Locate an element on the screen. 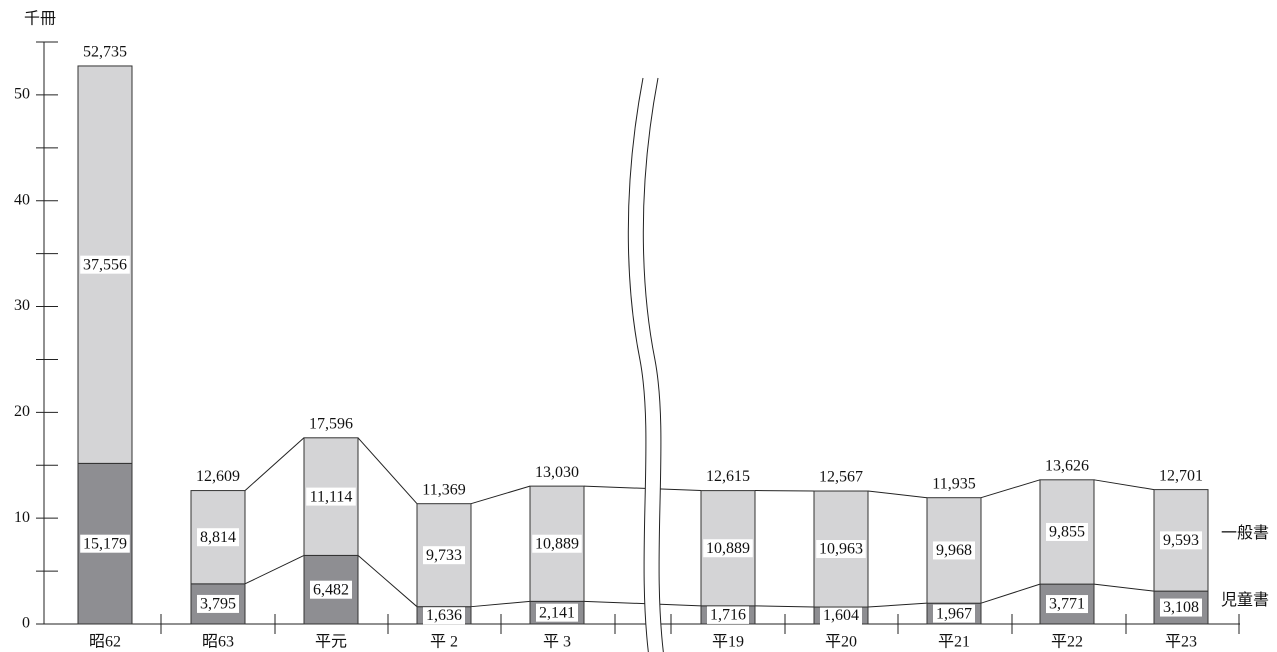 This screenshot has width=1277, height=652. value-label: 9,855 is located at coordinates (1067, 532).